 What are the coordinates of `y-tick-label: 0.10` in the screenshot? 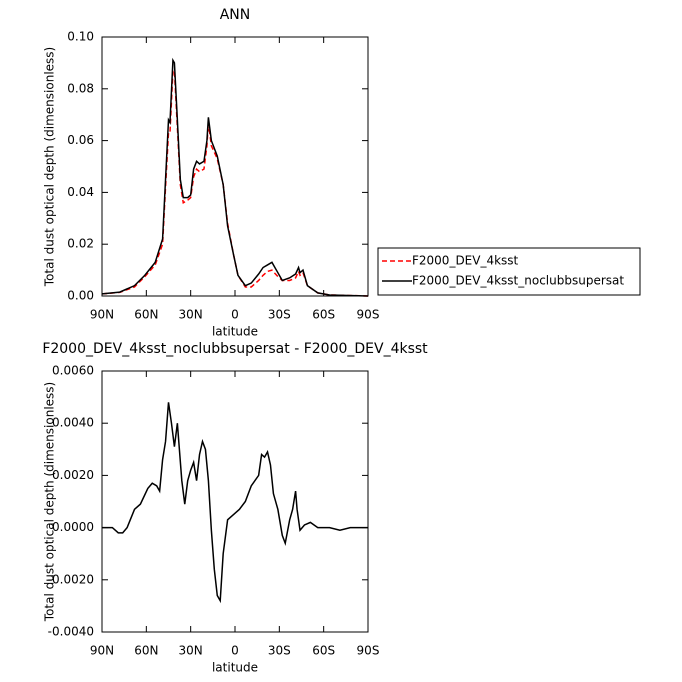 It's located at (80, 37).